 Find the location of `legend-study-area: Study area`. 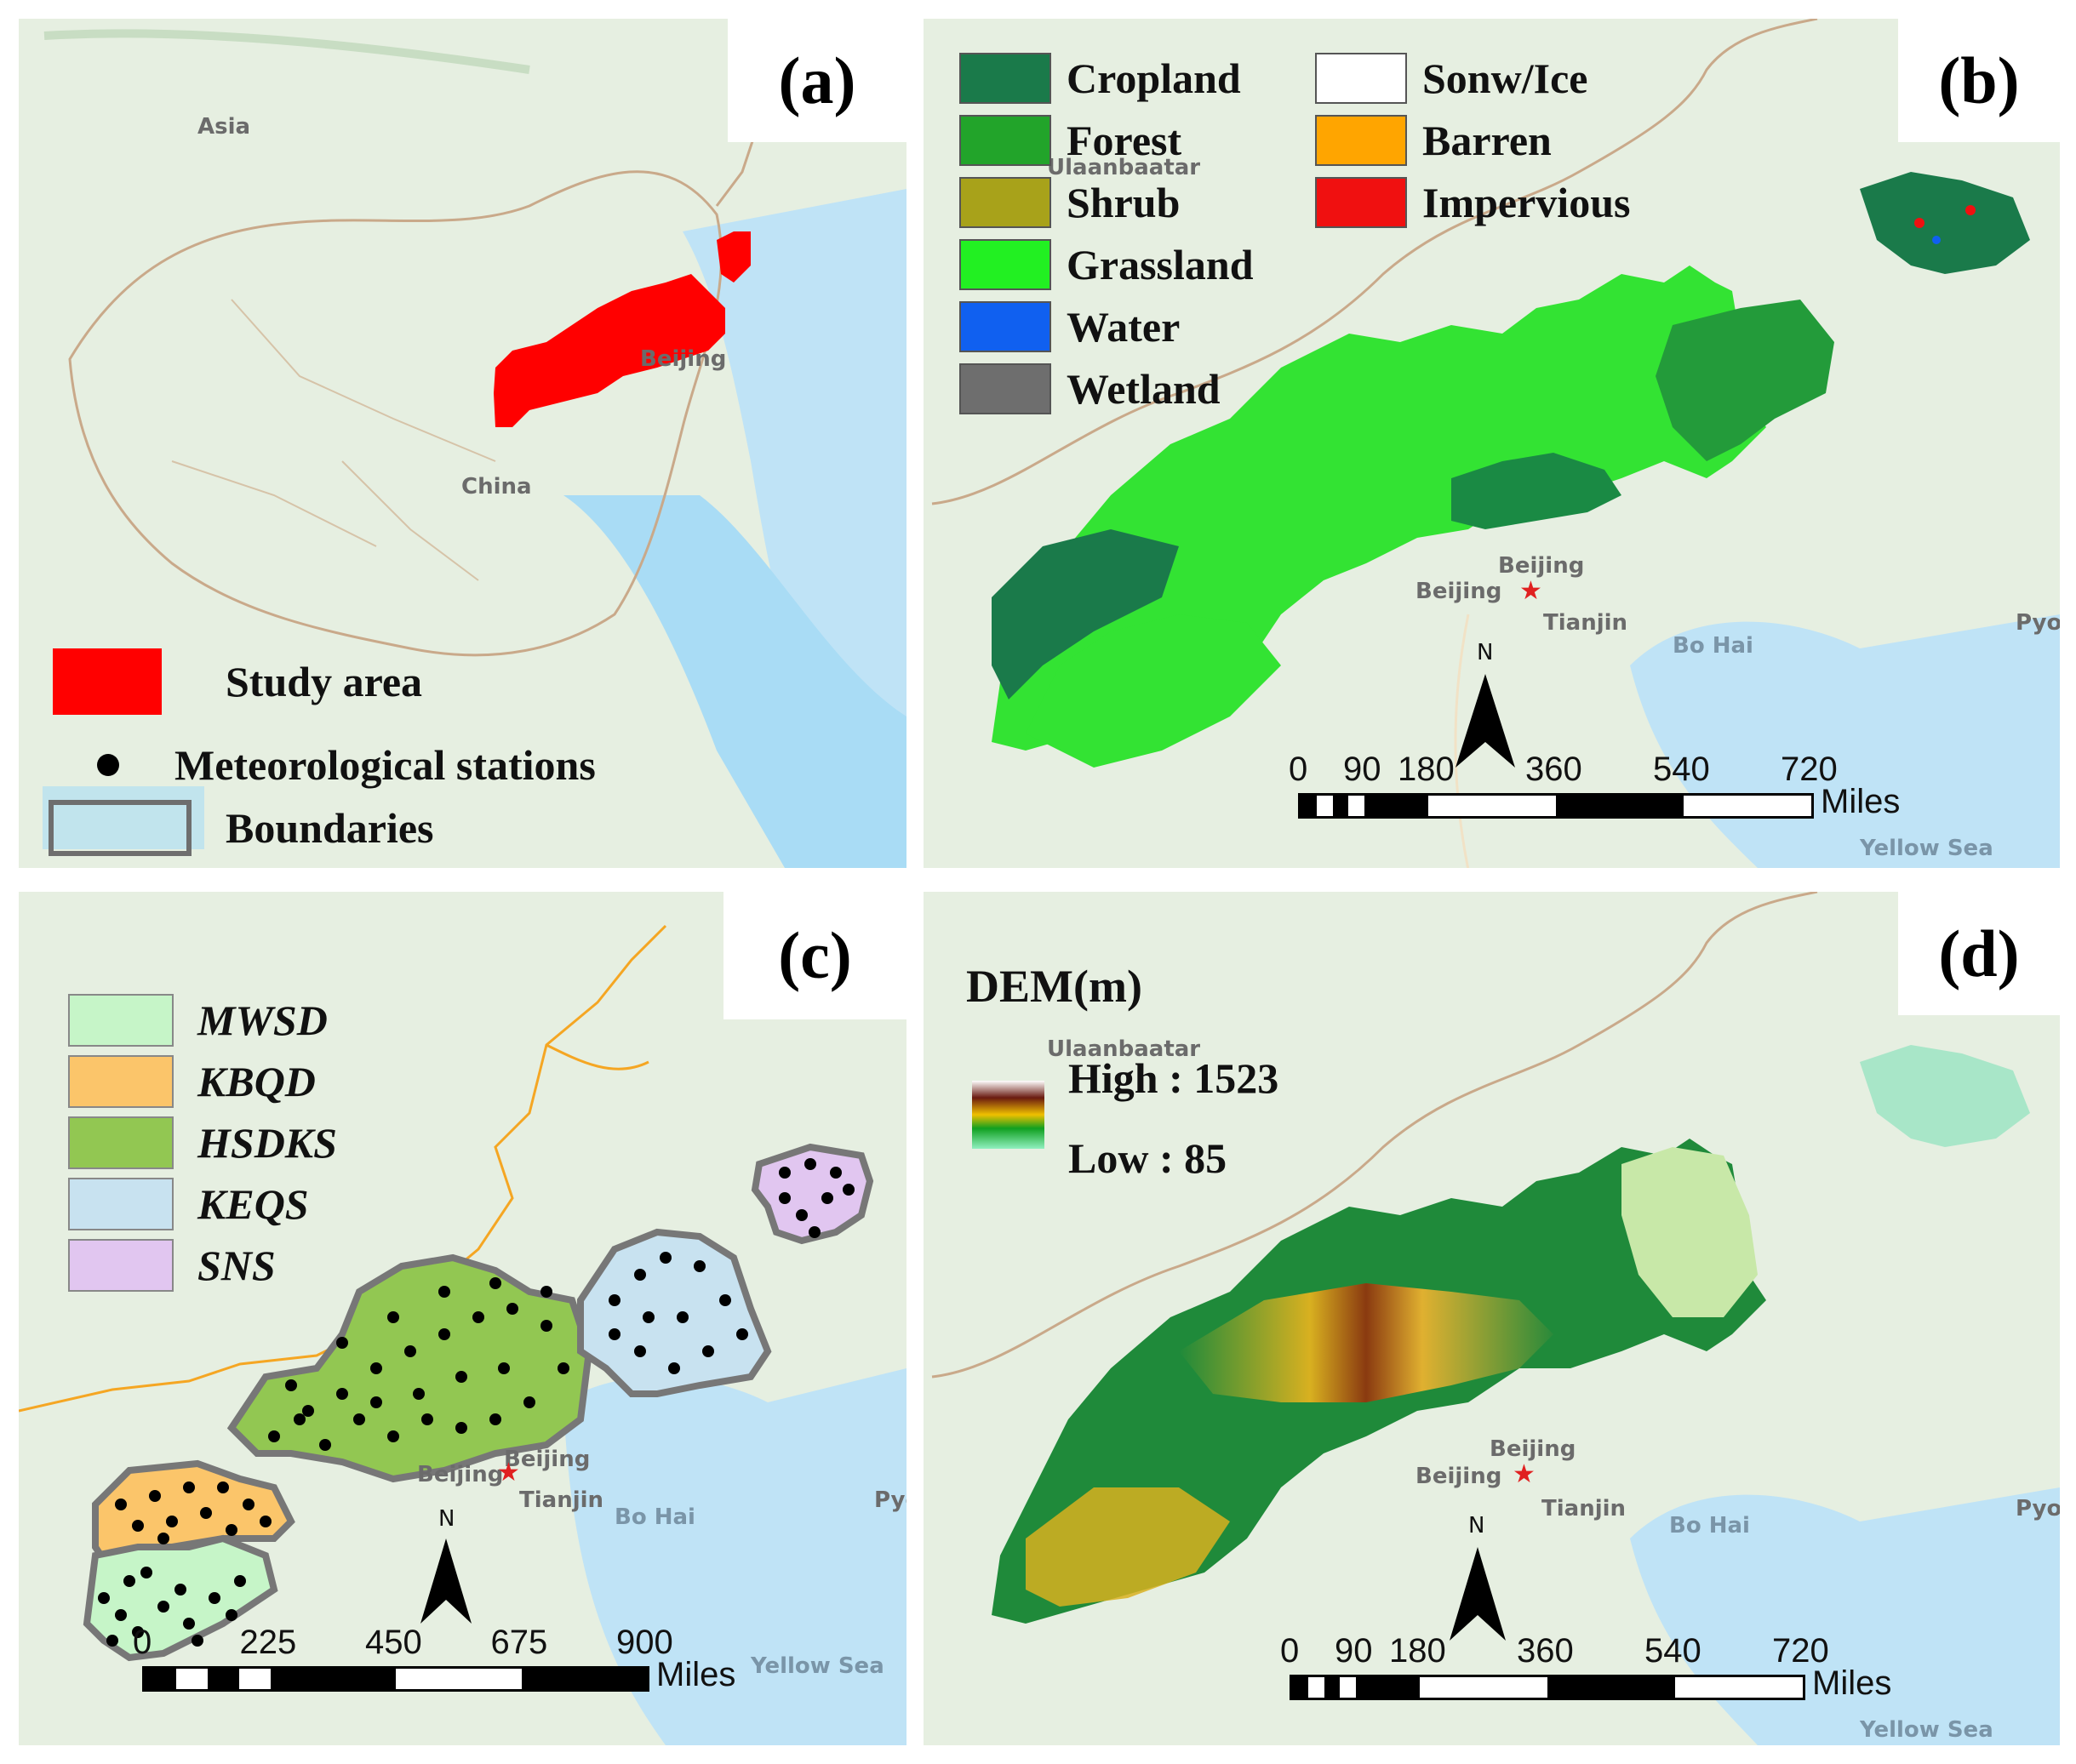

legend-study-area: Study area is located at coordinates (237, 681).